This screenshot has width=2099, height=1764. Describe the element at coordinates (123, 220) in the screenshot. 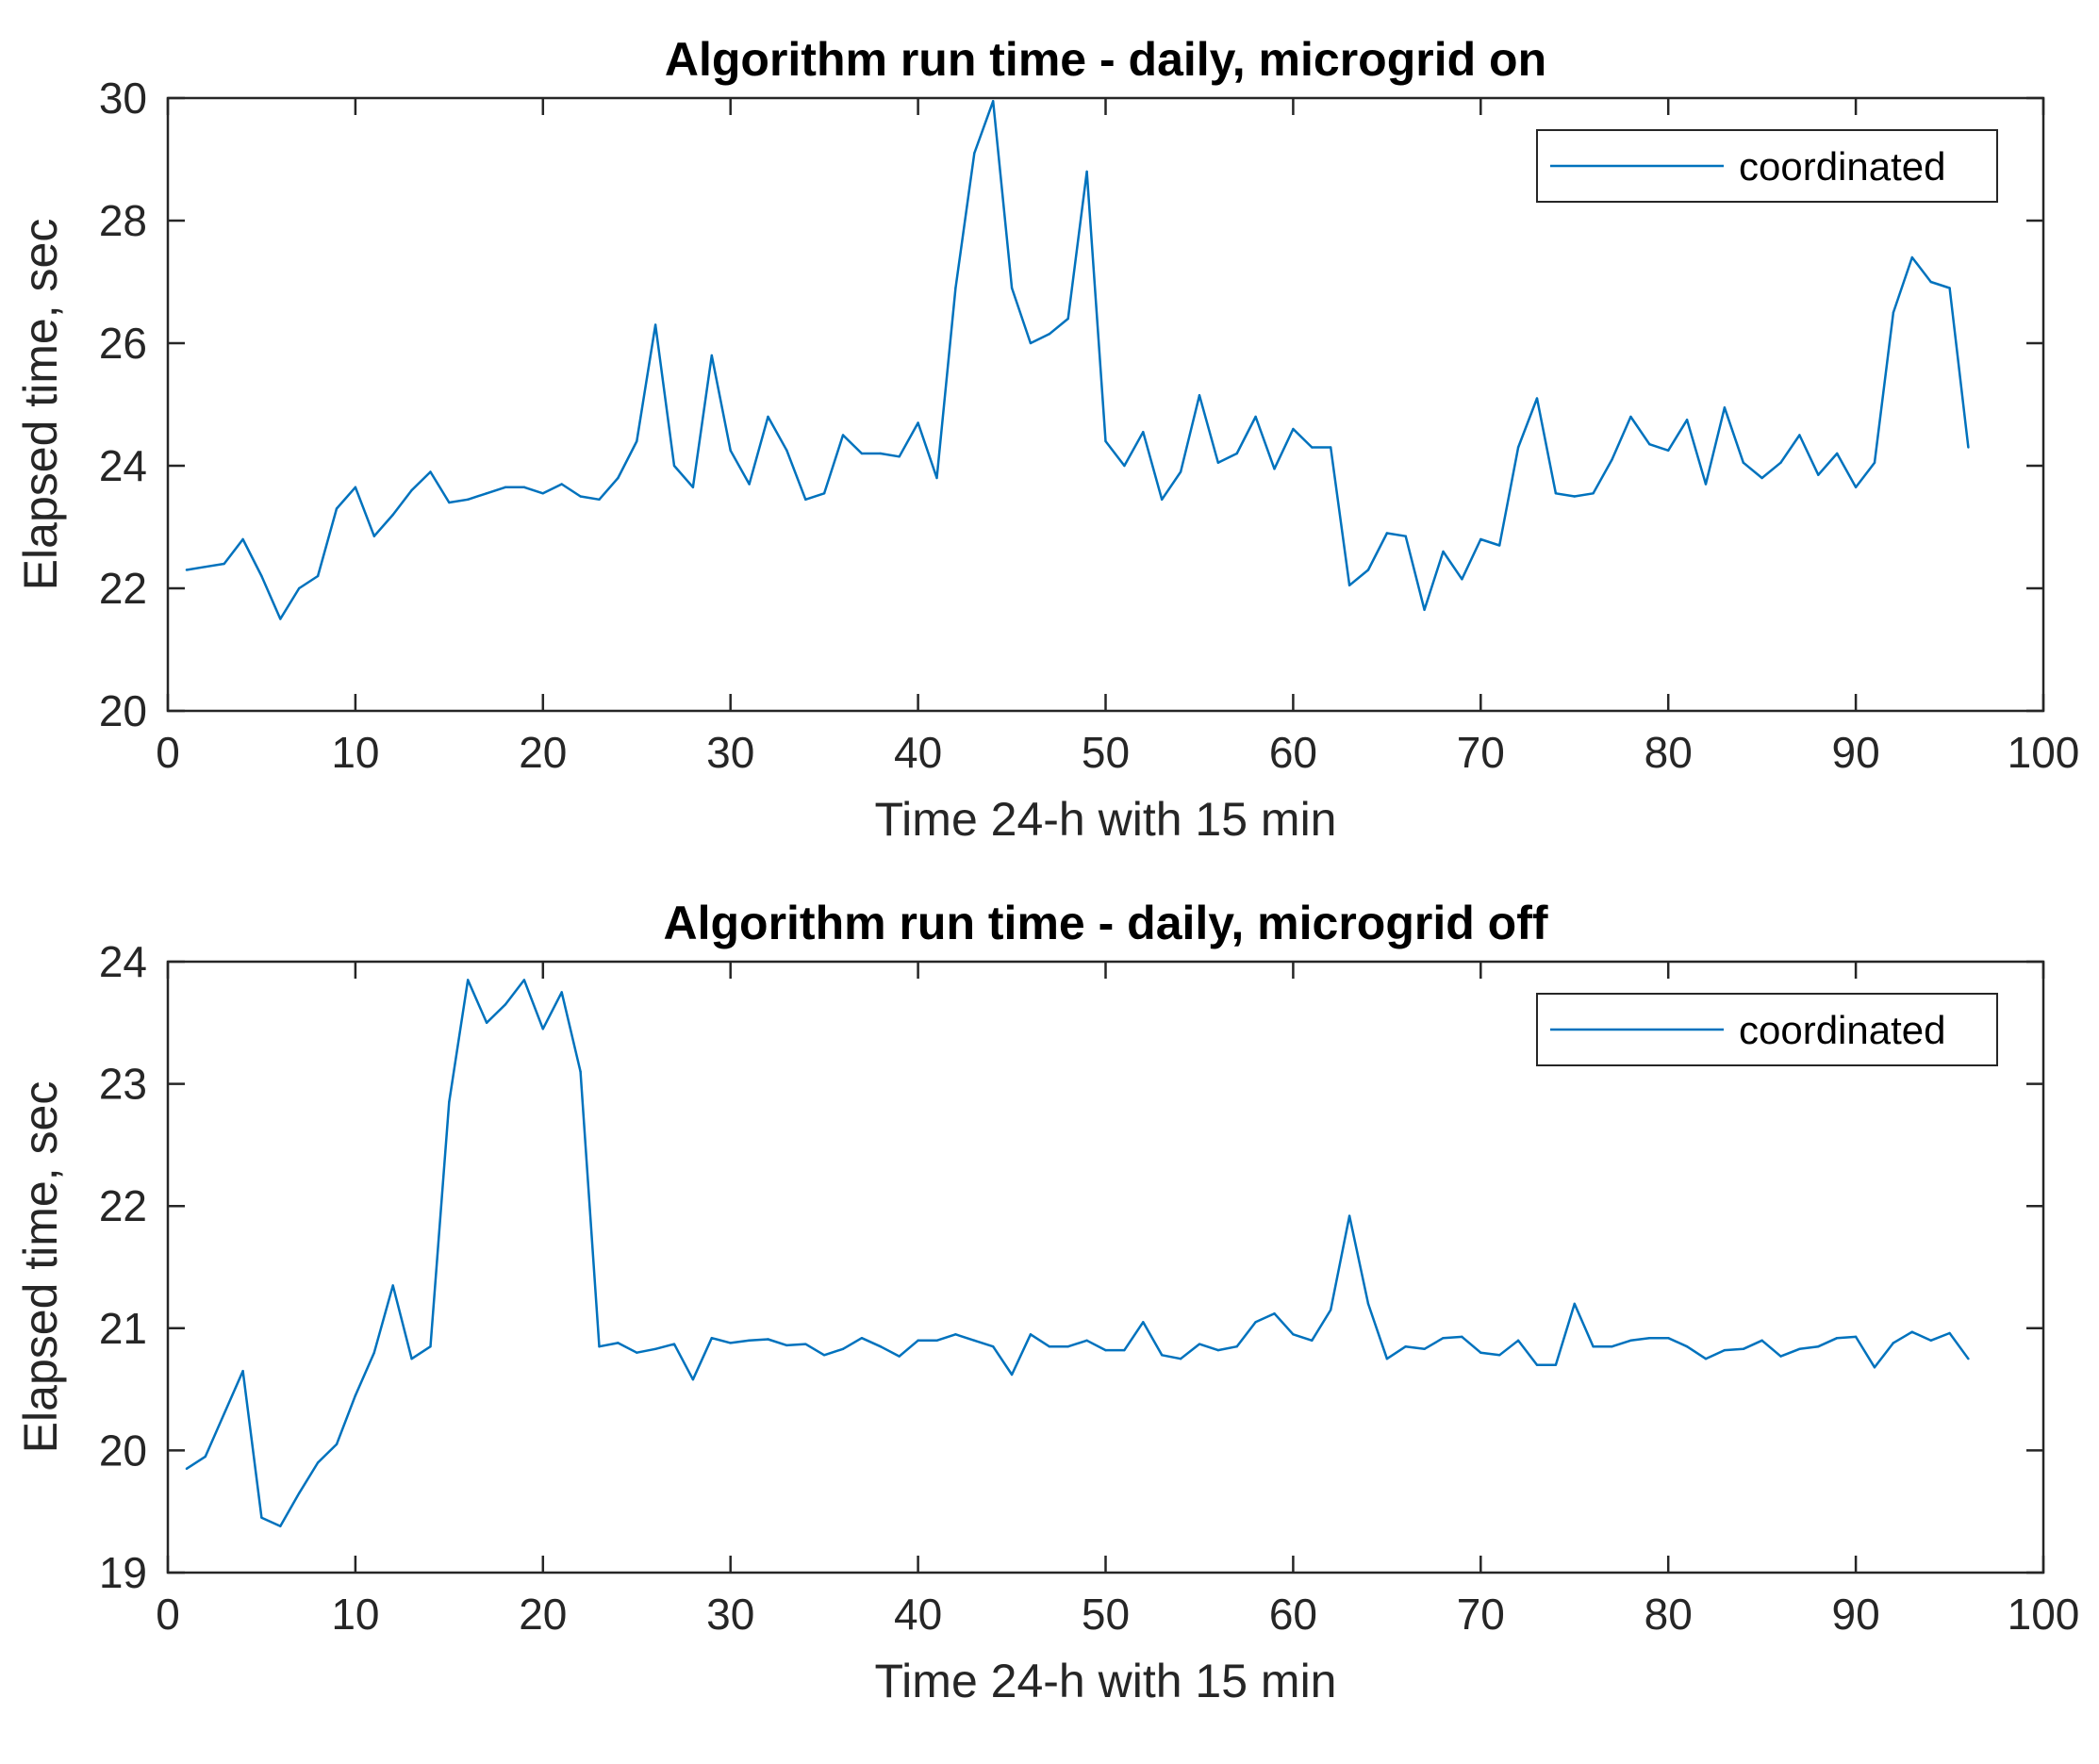

I see `y-tick-label: 28` at that location.